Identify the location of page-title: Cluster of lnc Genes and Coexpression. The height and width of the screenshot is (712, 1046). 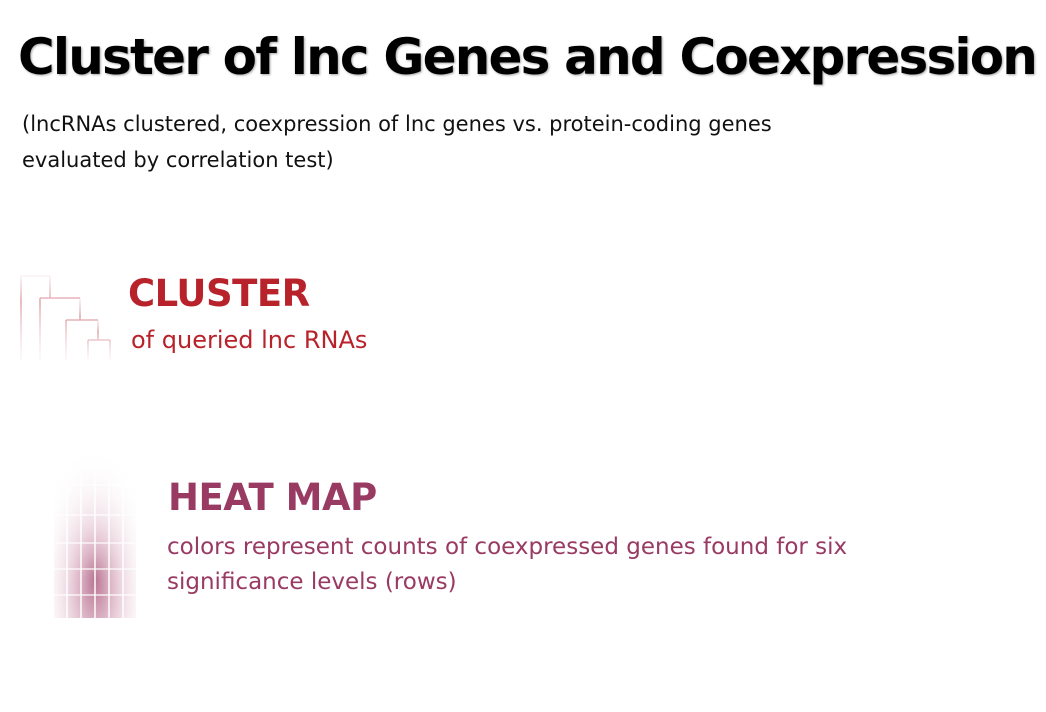
(528, 57).